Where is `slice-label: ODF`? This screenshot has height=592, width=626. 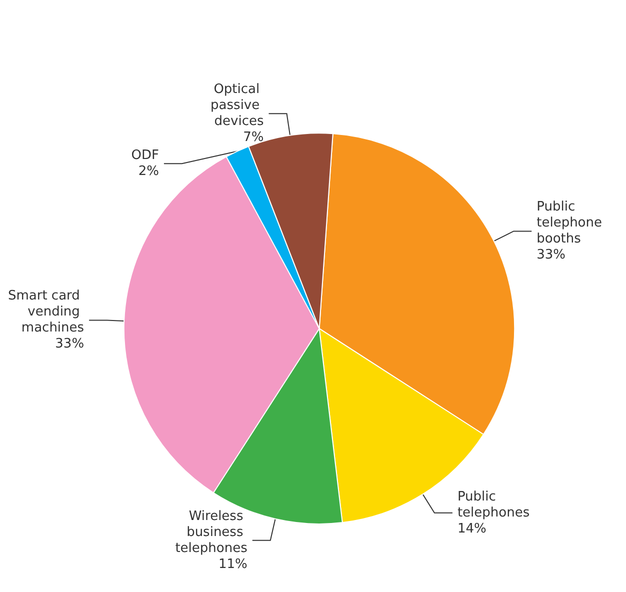 slice-label: ODF is located at coordinates (145, 156).